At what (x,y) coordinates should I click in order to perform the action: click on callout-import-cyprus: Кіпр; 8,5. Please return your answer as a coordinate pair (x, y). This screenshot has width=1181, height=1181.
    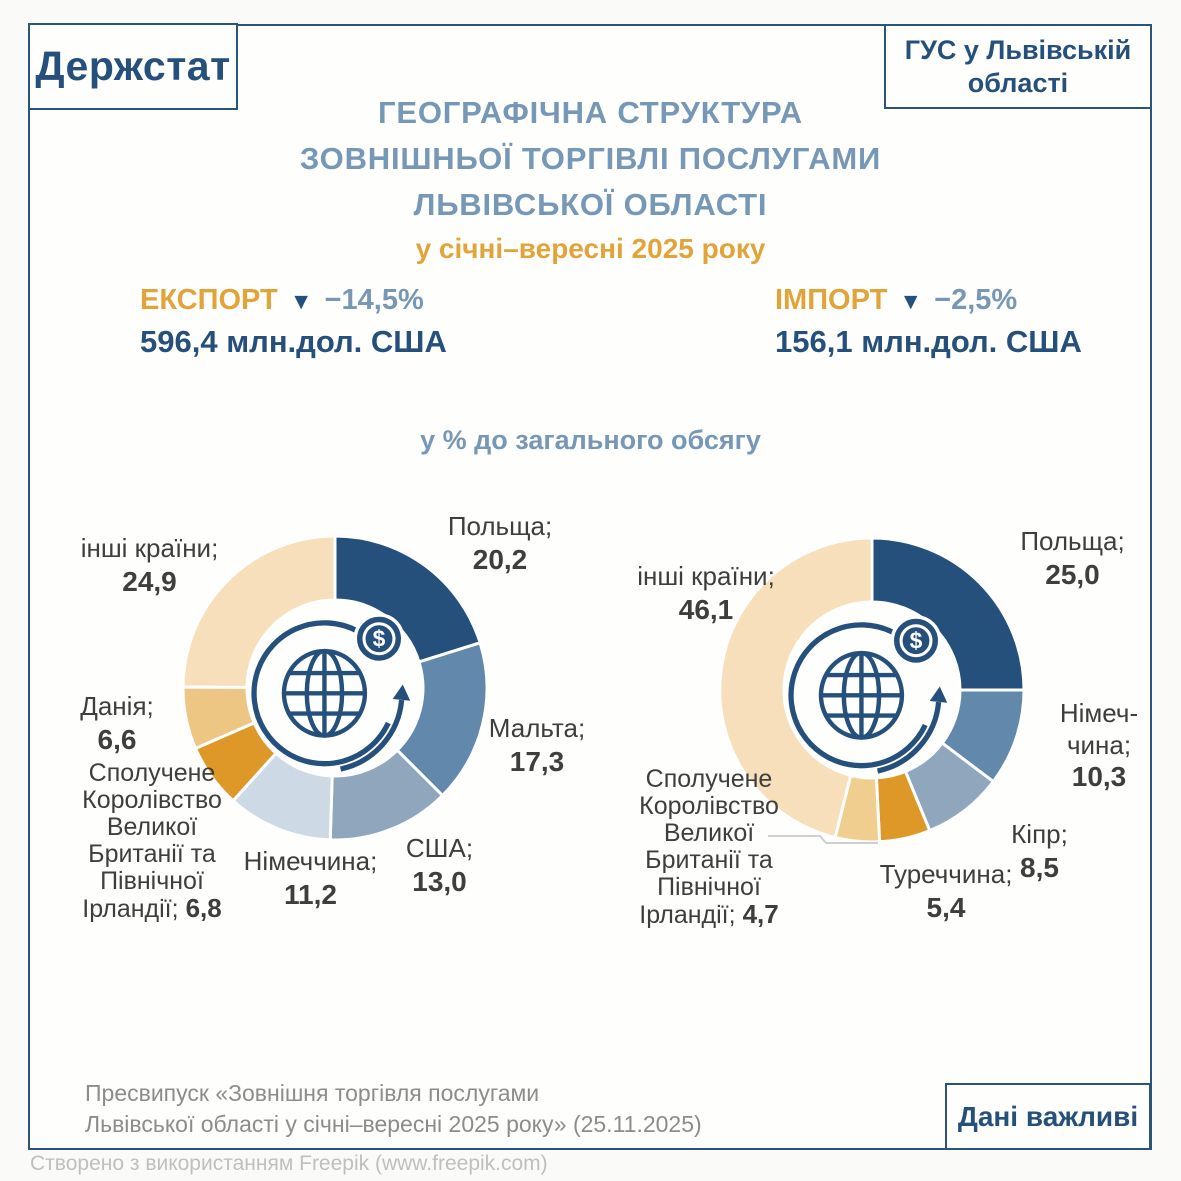
    Looking at the image, I should click on (1039, 851).